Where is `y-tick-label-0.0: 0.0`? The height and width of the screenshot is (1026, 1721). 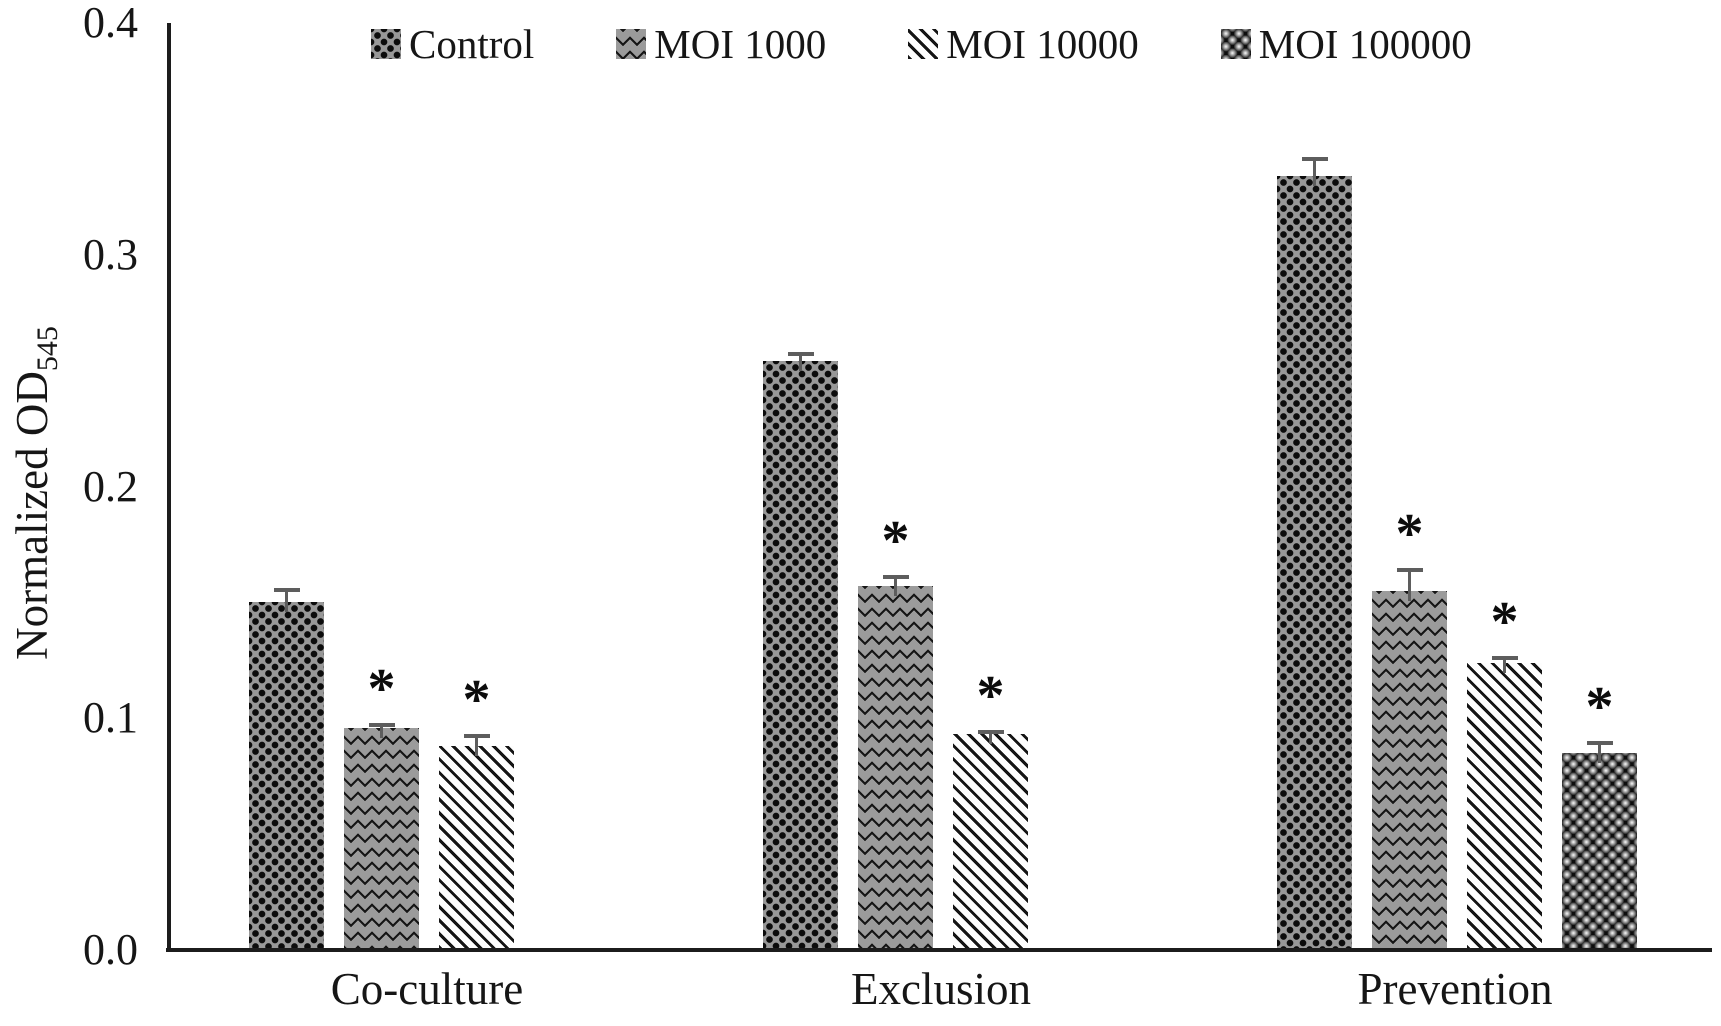
y-tick-label-0.0: 0.0 is located at coordinates (110, 949).